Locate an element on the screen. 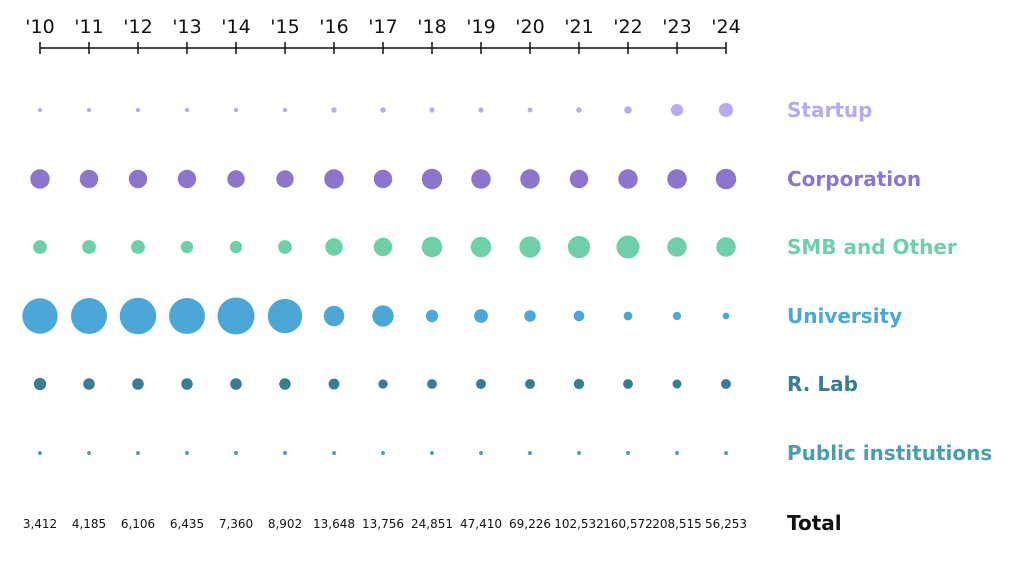  x-tick-label: '13 is located at coordinates (186, 27).